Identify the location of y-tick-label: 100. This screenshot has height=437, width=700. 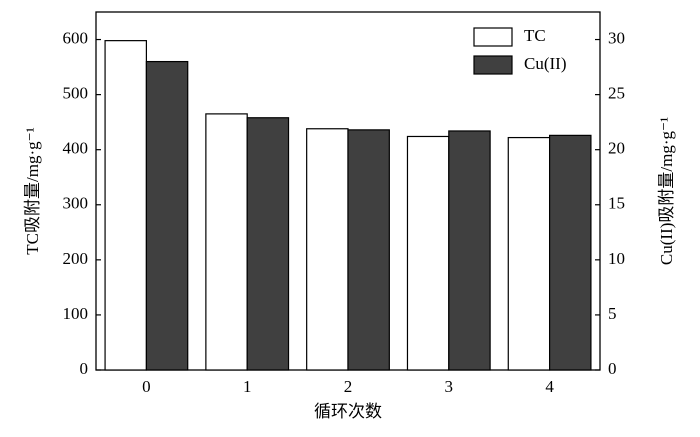
(76, 313).